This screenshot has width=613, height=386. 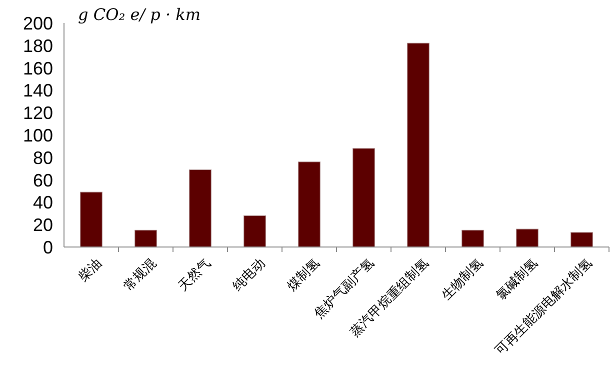 What do you see at coordinates (37, 46) in the screenshot?
I see `y-tick-label: 180` at bounding box center [37, 46].